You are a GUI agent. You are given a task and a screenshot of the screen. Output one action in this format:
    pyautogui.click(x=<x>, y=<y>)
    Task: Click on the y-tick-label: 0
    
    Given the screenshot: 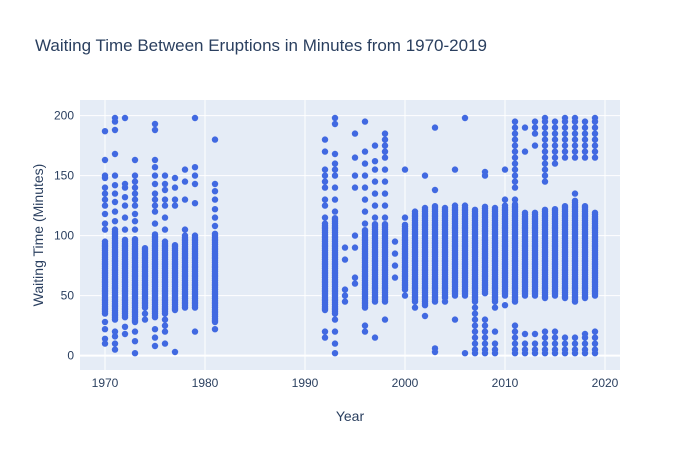 What is the action you would take?
    pyautogui.click(x=70, y=356)
    